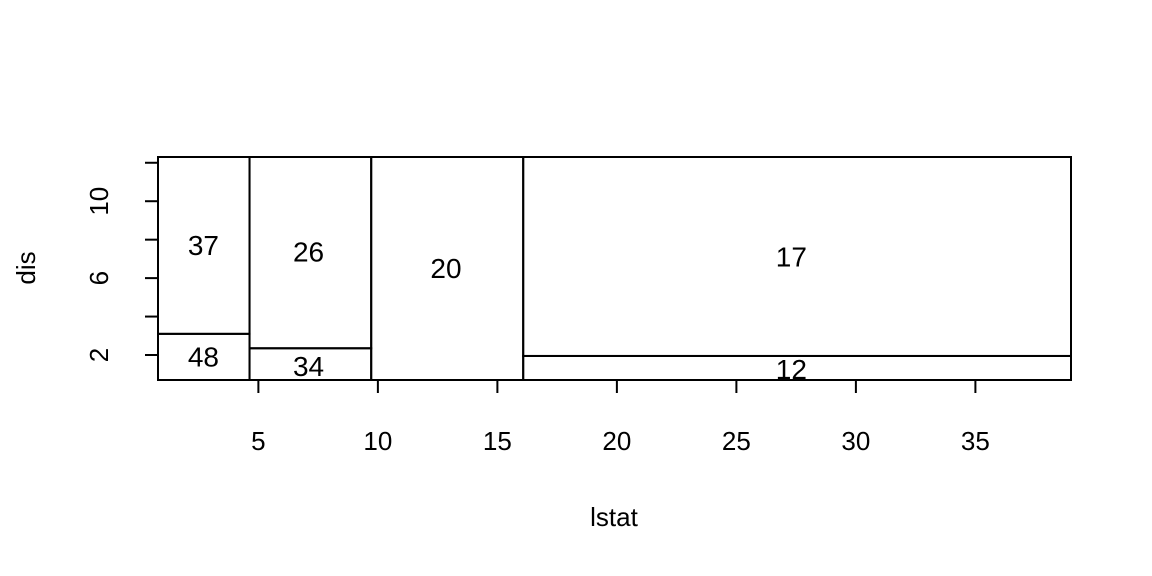  I want to click on region-label-0: 48, so click(203, 356).